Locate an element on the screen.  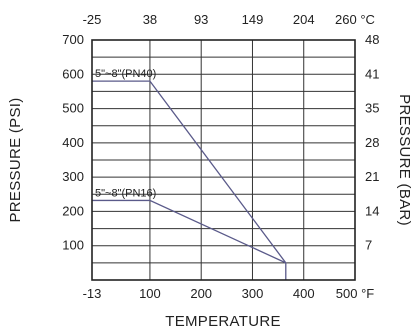
y-axis-title-right: PRESSURE (BAR) is located at coordinates (404, 160).